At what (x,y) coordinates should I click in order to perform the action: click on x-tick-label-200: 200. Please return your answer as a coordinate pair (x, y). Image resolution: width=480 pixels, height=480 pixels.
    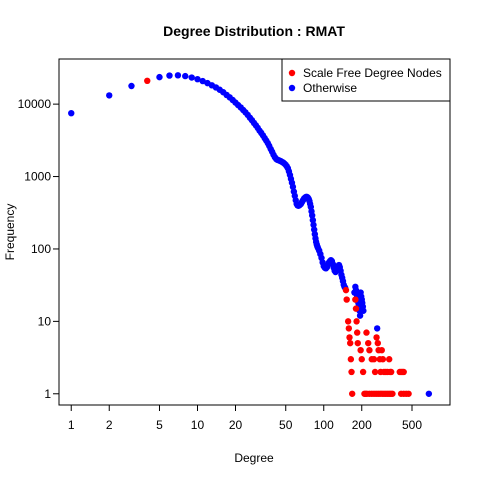
    Looking at the image, I should click on (362, 425).